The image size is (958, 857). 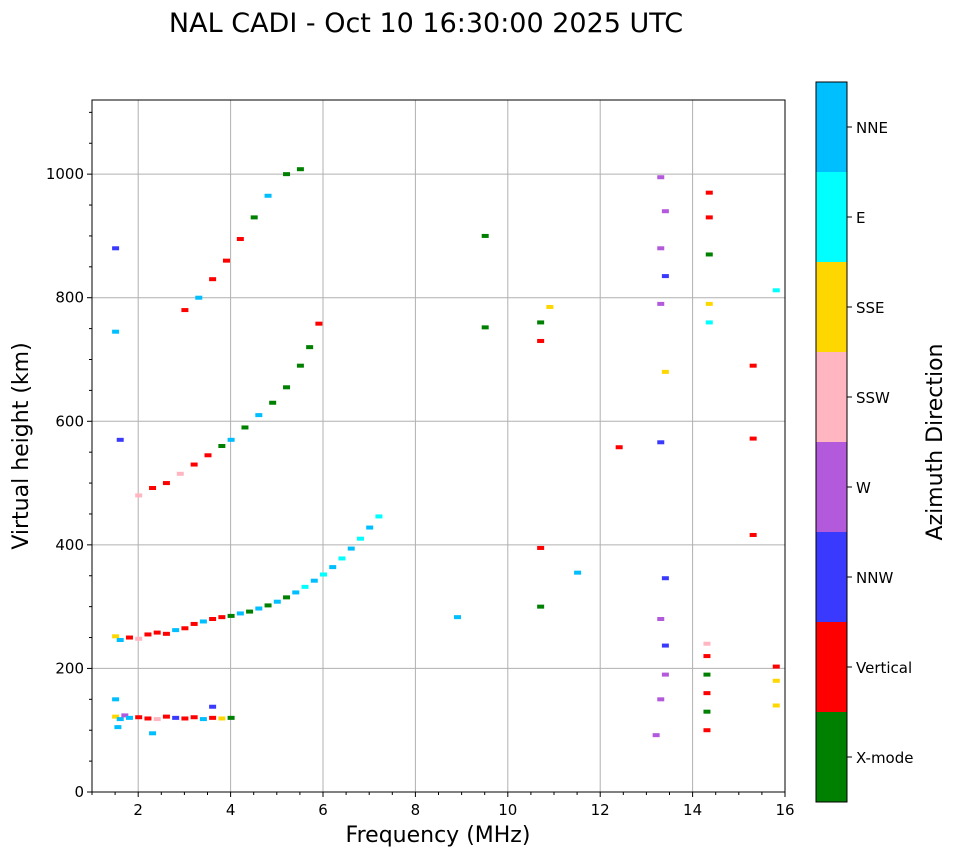 What do you see at coordinates (69, 545) in the screenshot?
I see `y-tick-label: 400` at bounding box center [69, 545].